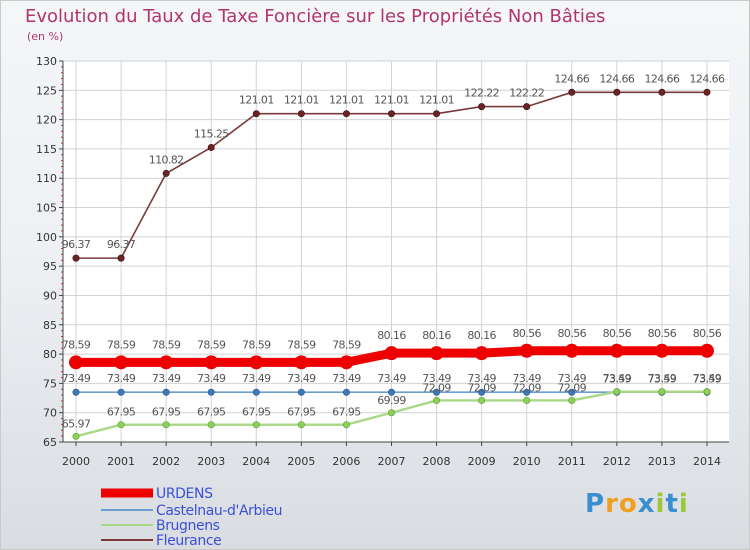  Describe the element at coordinates (188, 526) in the screenshot. I see `legend-label: Brugnens` at that location.